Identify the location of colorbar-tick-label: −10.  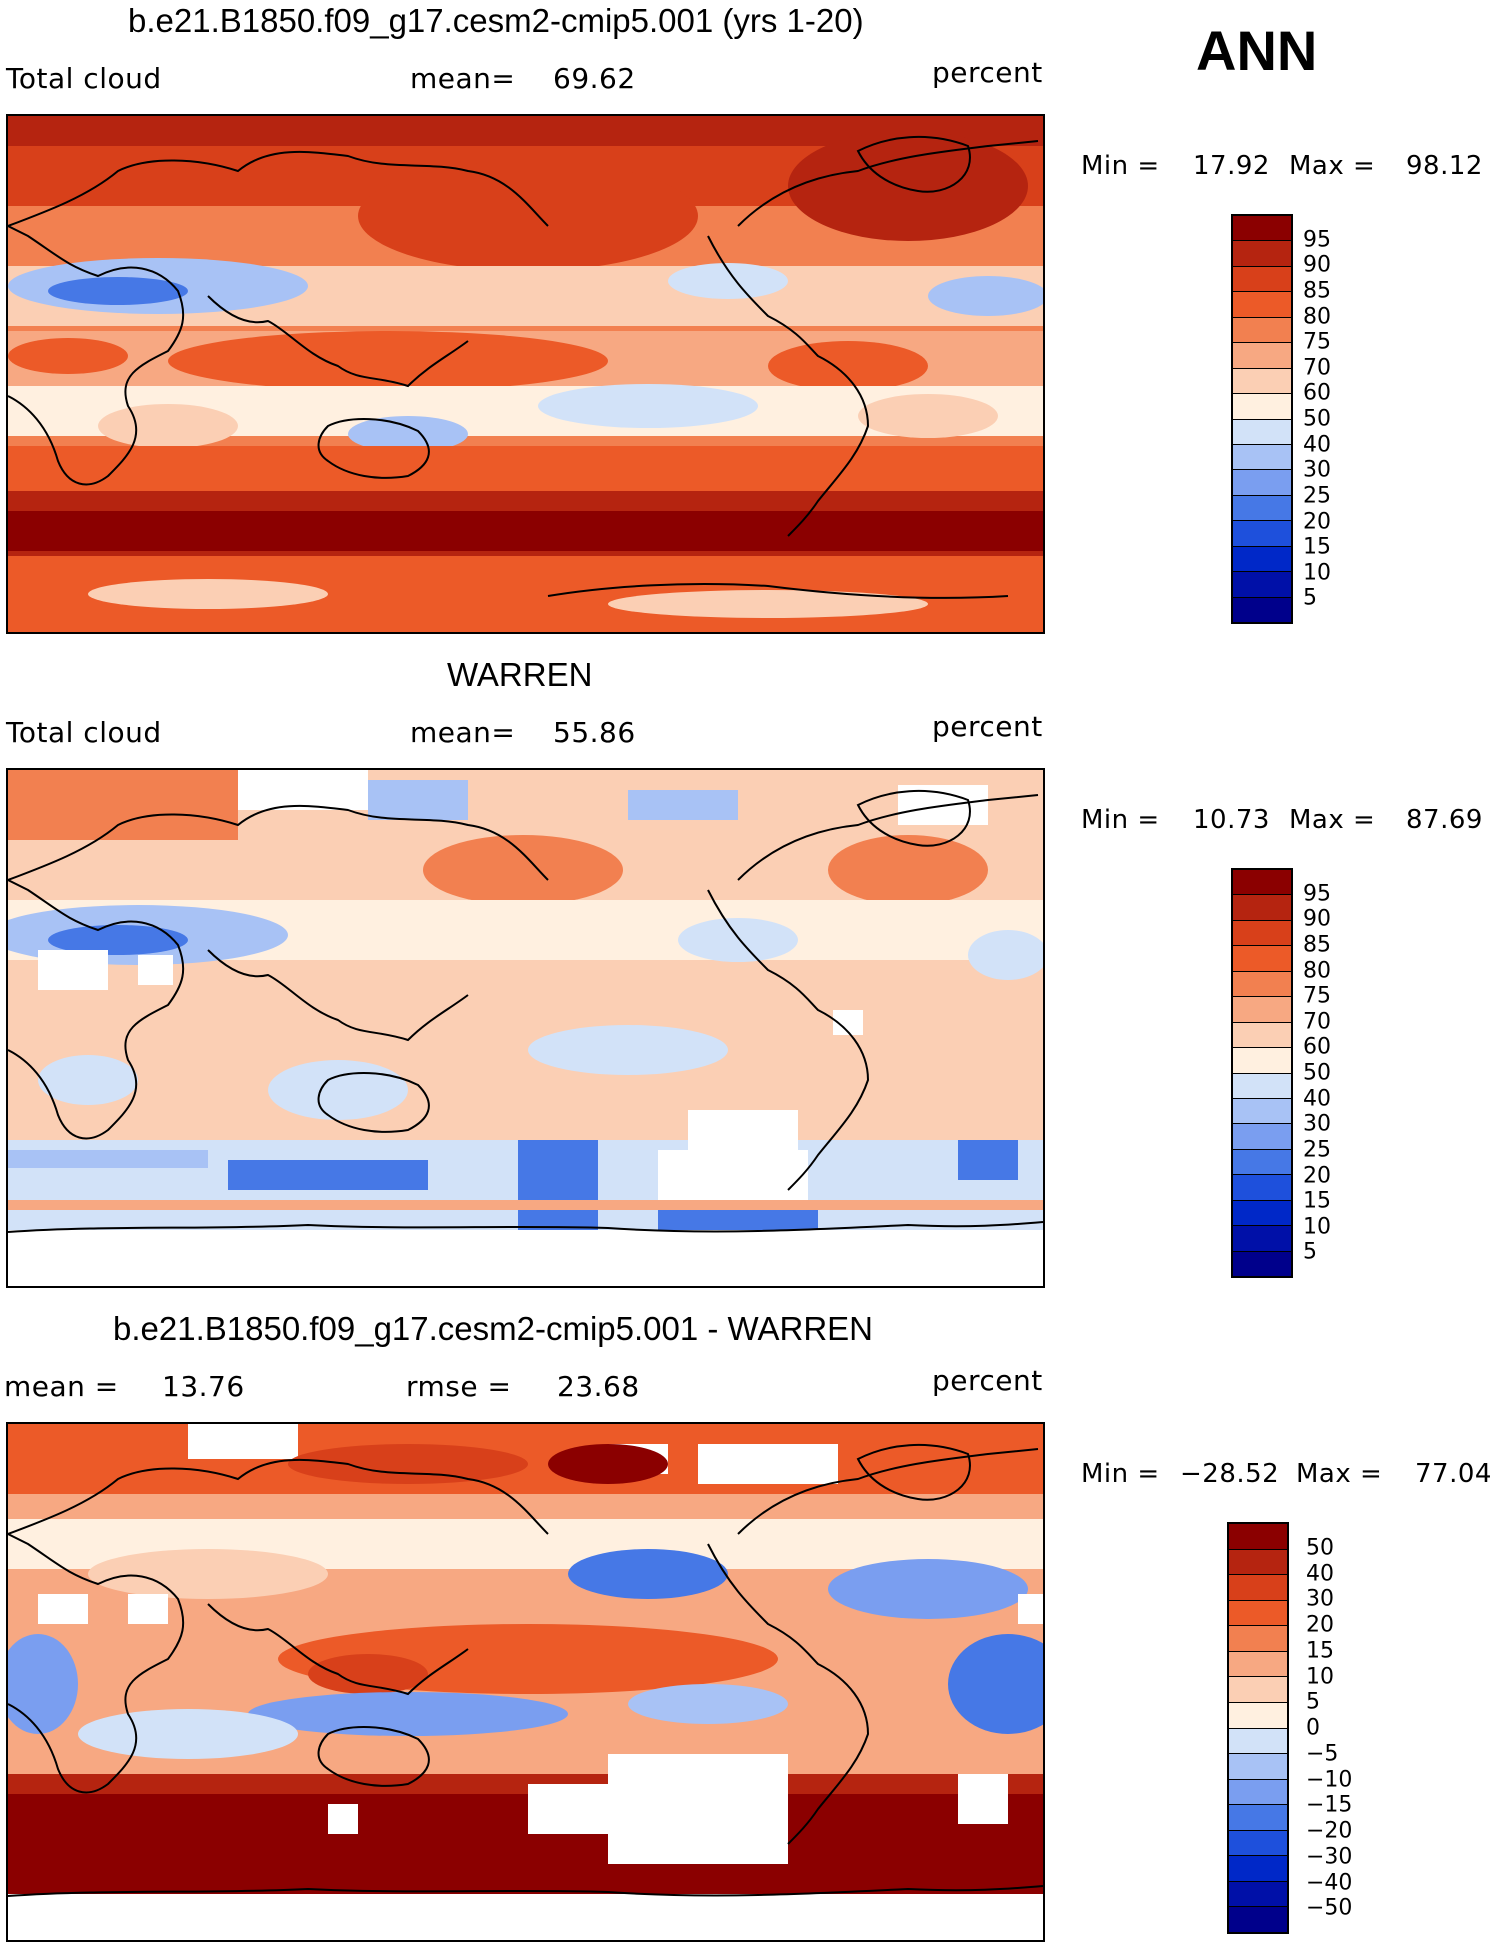
(1329, 1779).